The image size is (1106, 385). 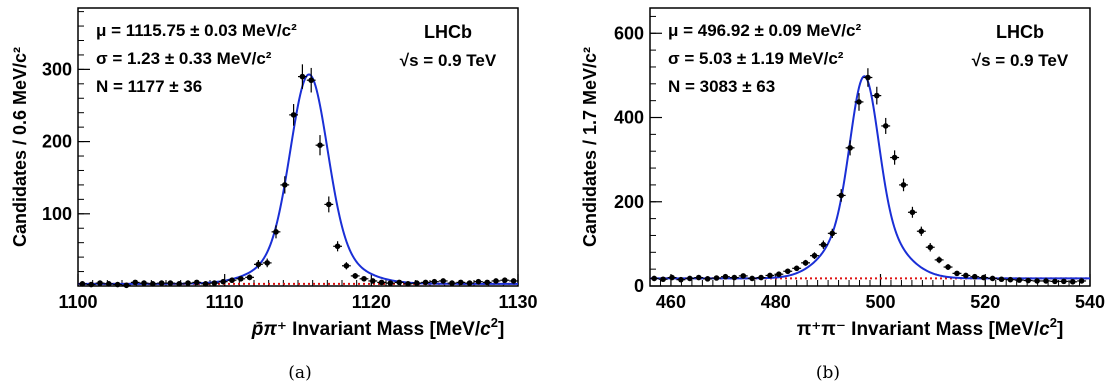 I want to click on y-tick-label: 0, so click(x=639, y=286).